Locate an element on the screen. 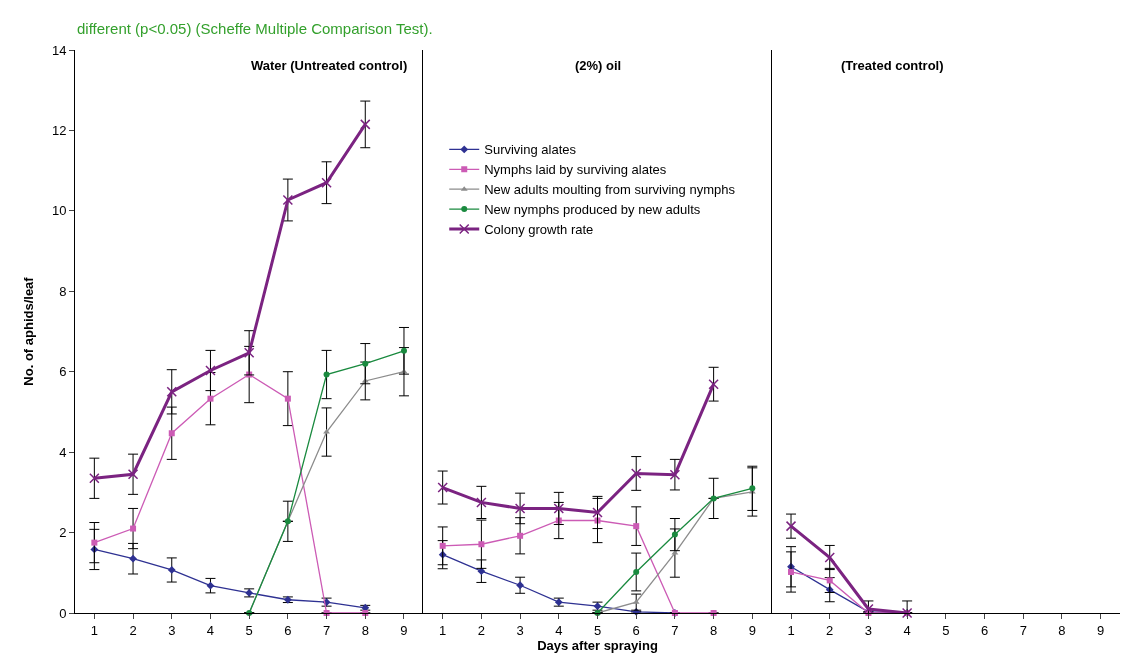  y-tick-label: 2 is located at coordinates (63, 533).